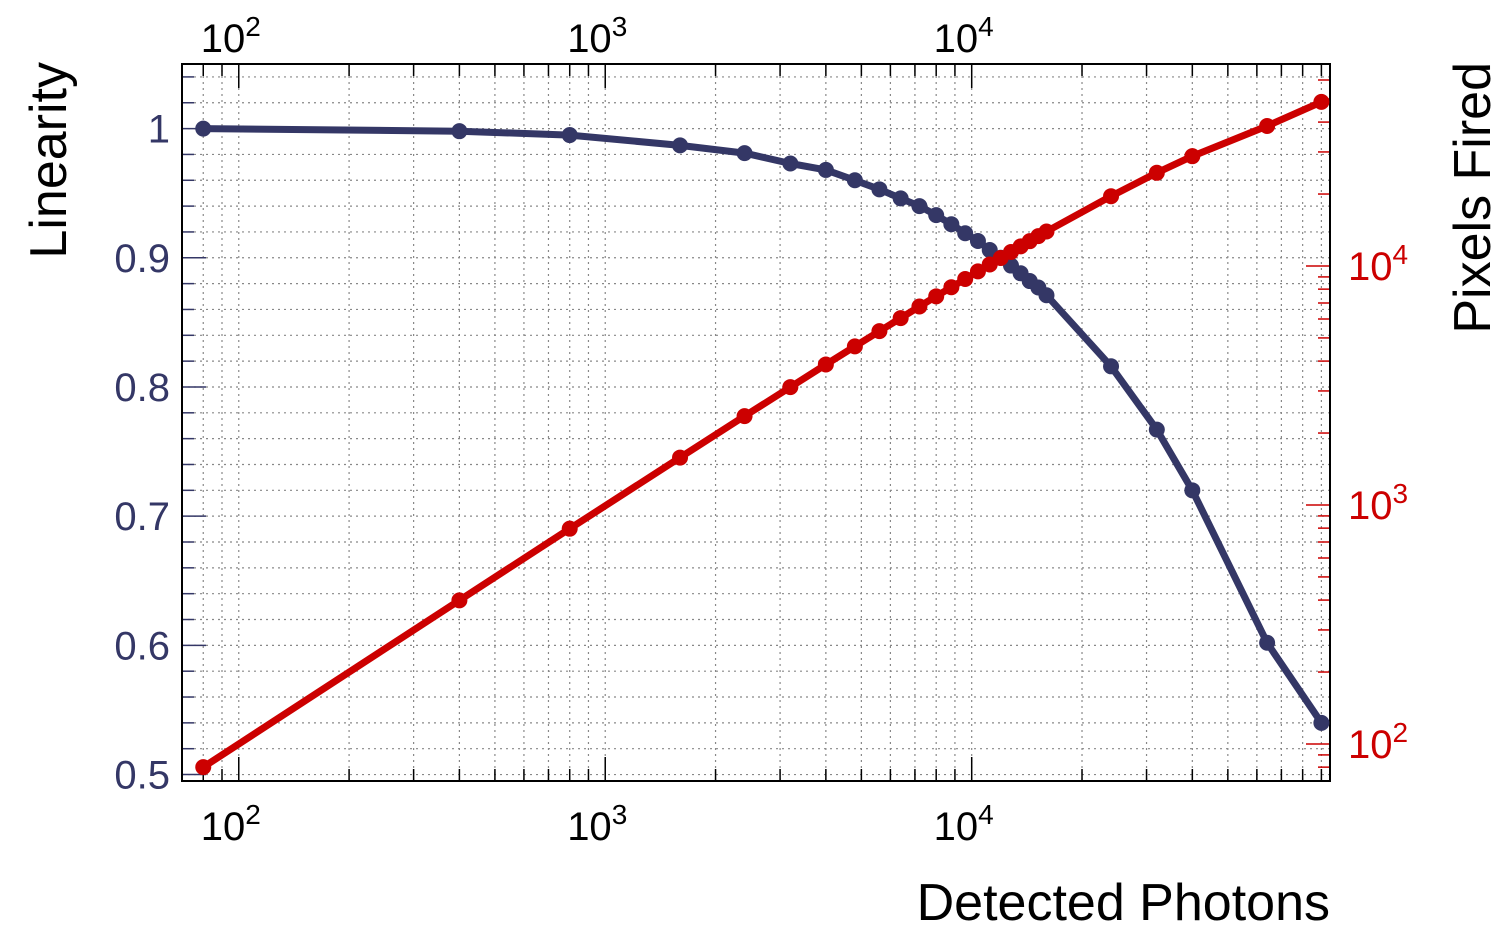  What do you see at coordinates (142, 259) in the screenshot?
I see `left-y-tick-label: 0.9` at bounding box center [142, 259].